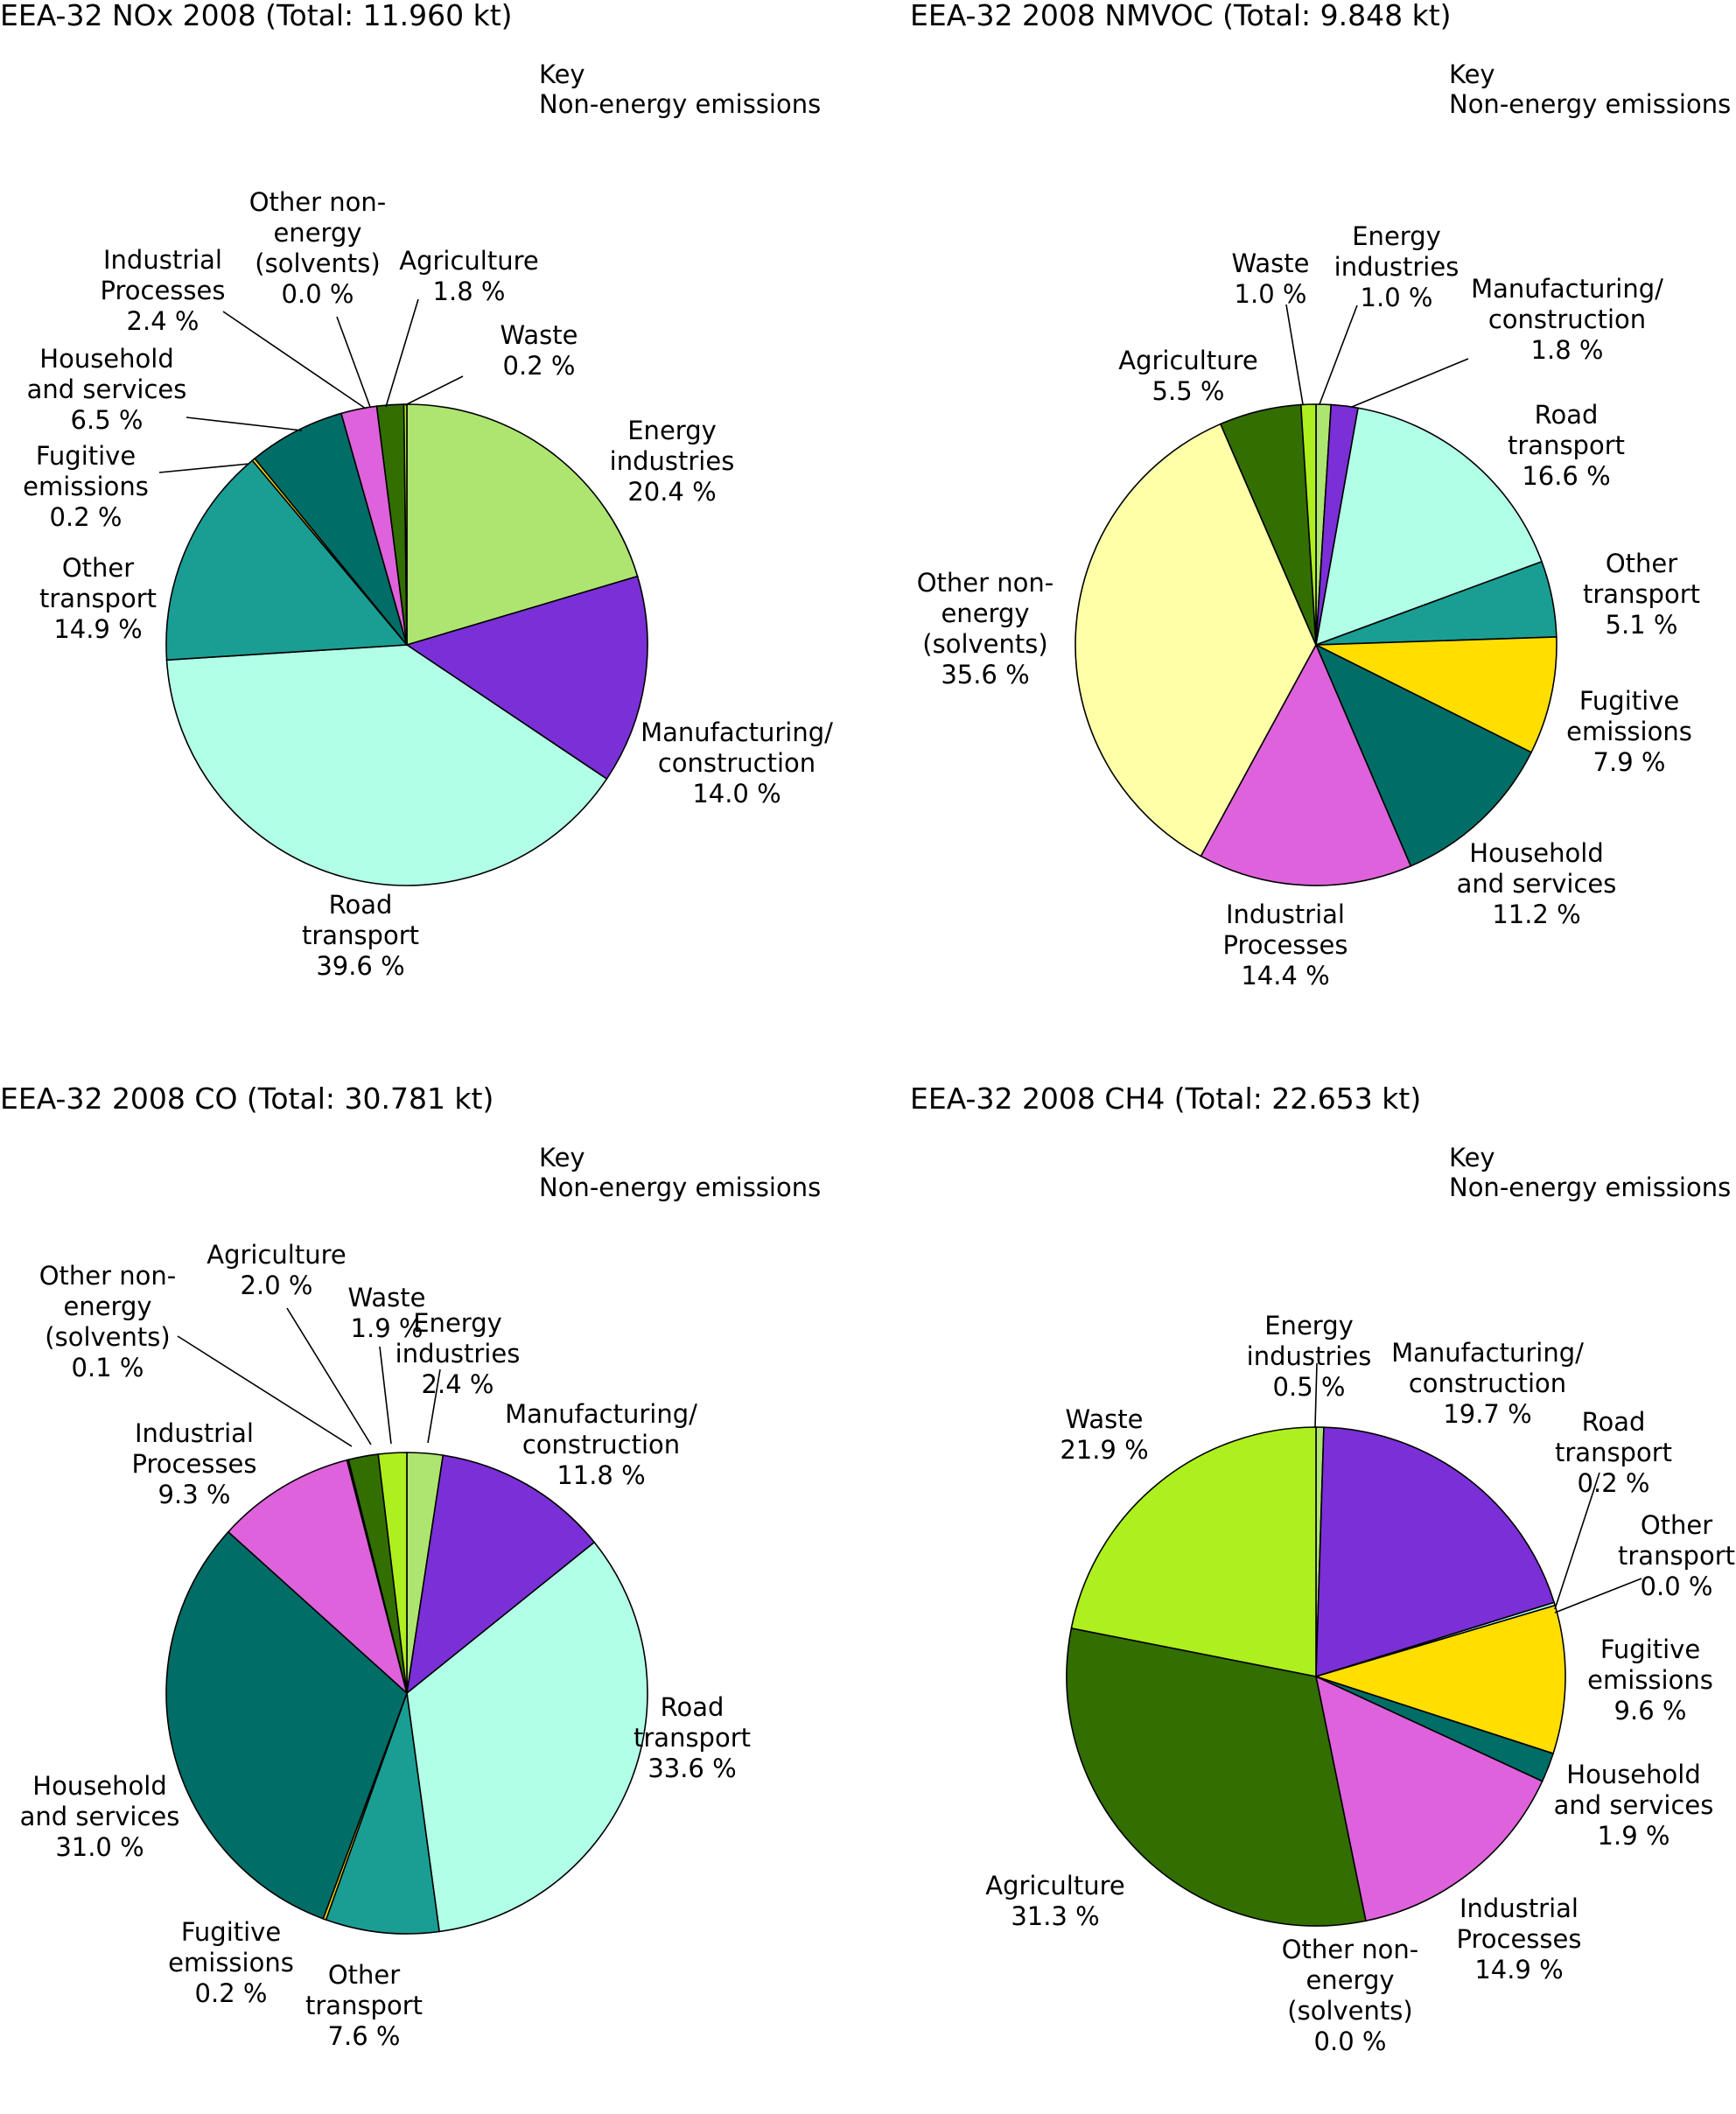 The image size is (1736, 2114). Describe the element at coordinates (294, 360) in the screenshot. I see `leader-line-industrial-processes` at that location.